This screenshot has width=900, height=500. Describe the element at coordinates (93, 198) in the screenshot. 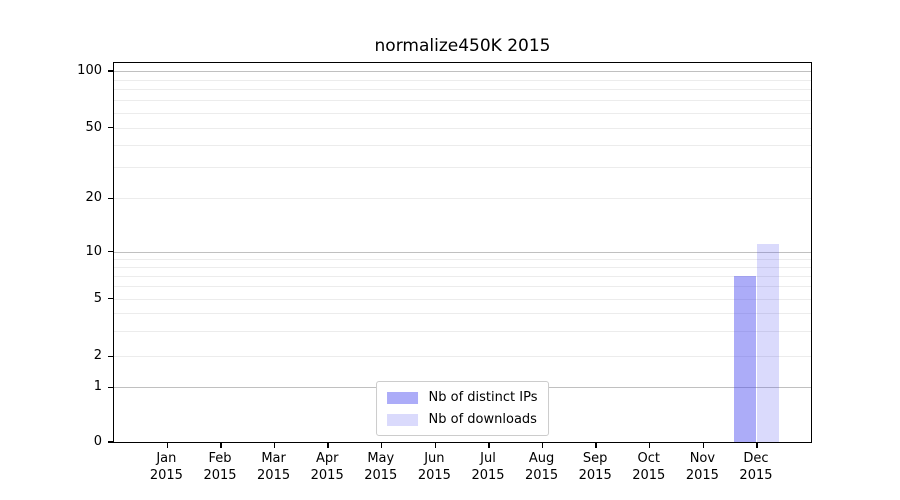

I see `y-tick-label: 20` at that location.